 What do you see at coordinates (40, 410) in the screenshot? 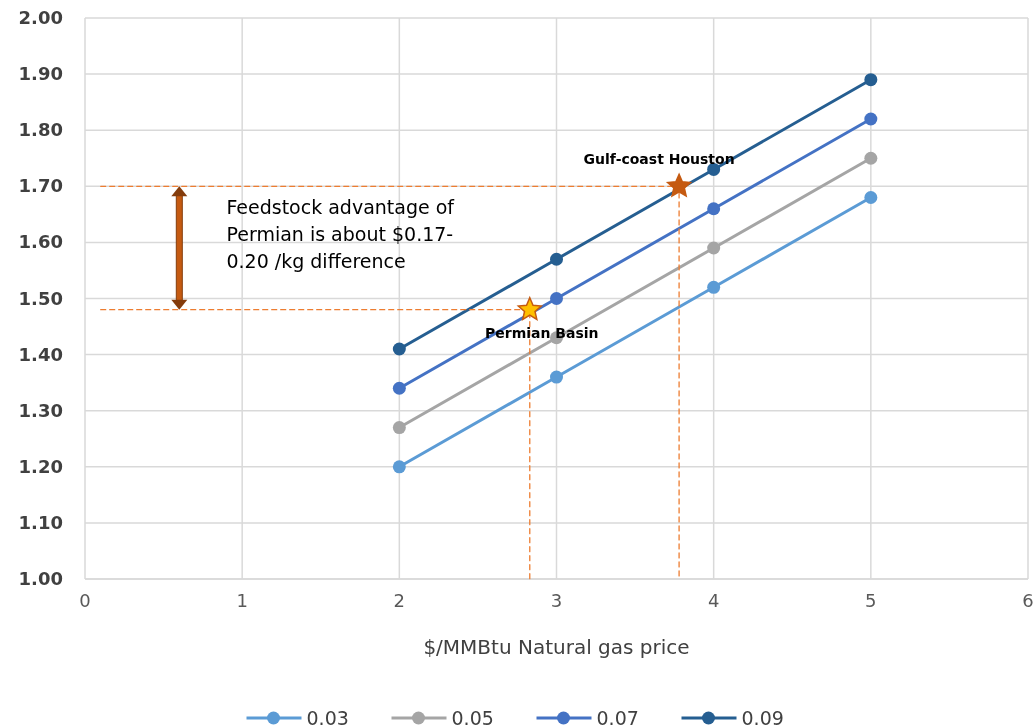
I see `y-tick-label: 1.30` at bounding box center [40, 410].